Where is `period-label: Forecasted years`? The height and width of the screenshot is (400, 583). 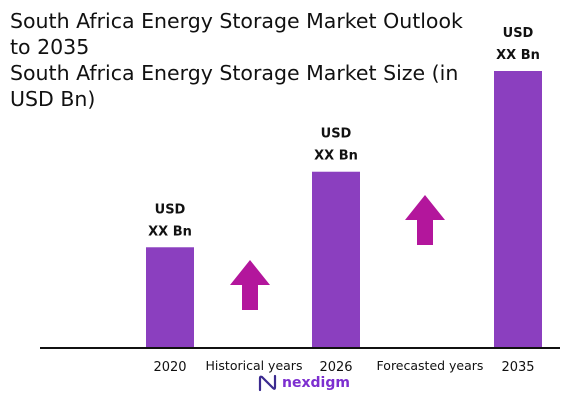
period-label: Forecasted years is located at coordinates (430, 365).